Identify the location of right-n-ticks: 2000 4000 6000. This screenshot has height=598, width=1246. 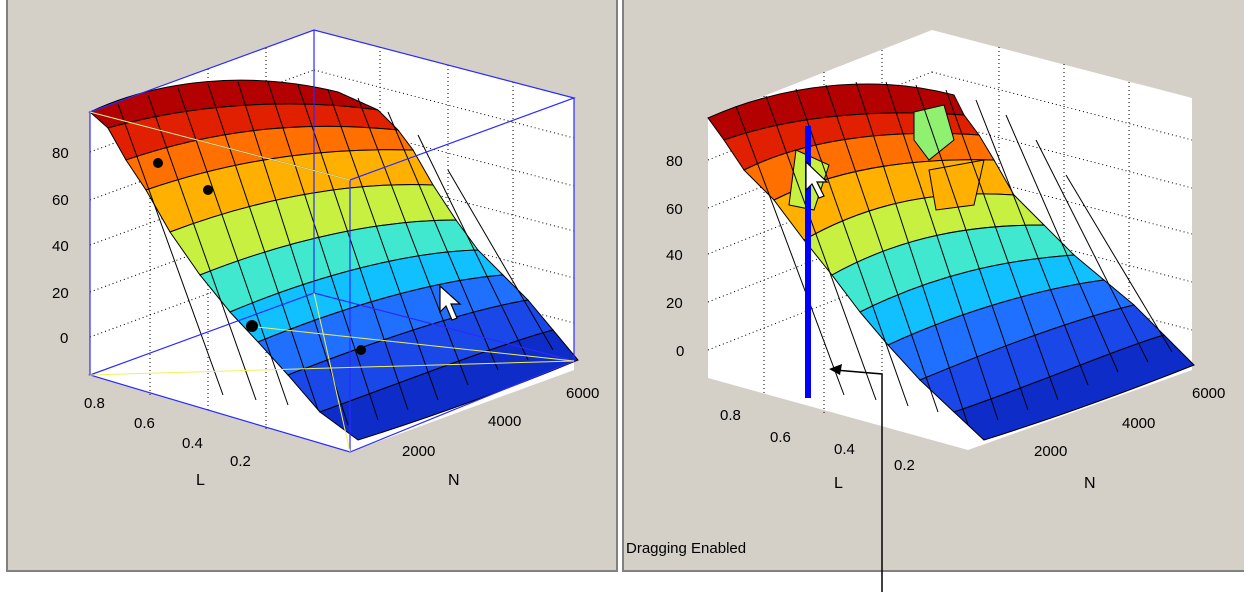
(1129, 422).